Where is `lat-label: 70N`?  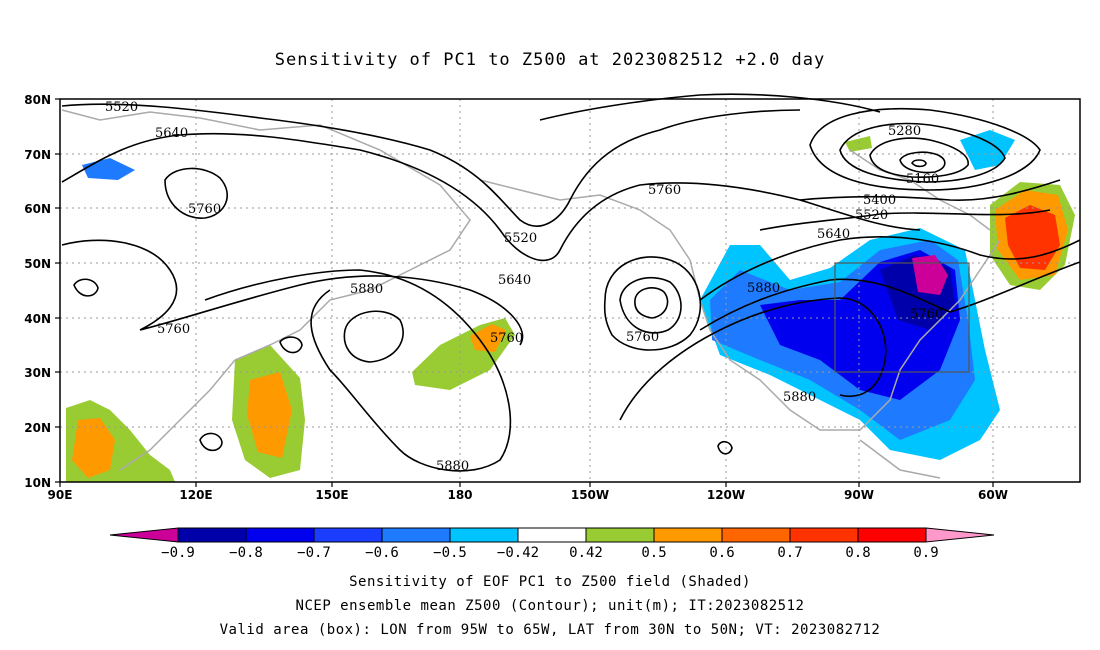
lat-label: 70N is located at coordinates (37, 155).